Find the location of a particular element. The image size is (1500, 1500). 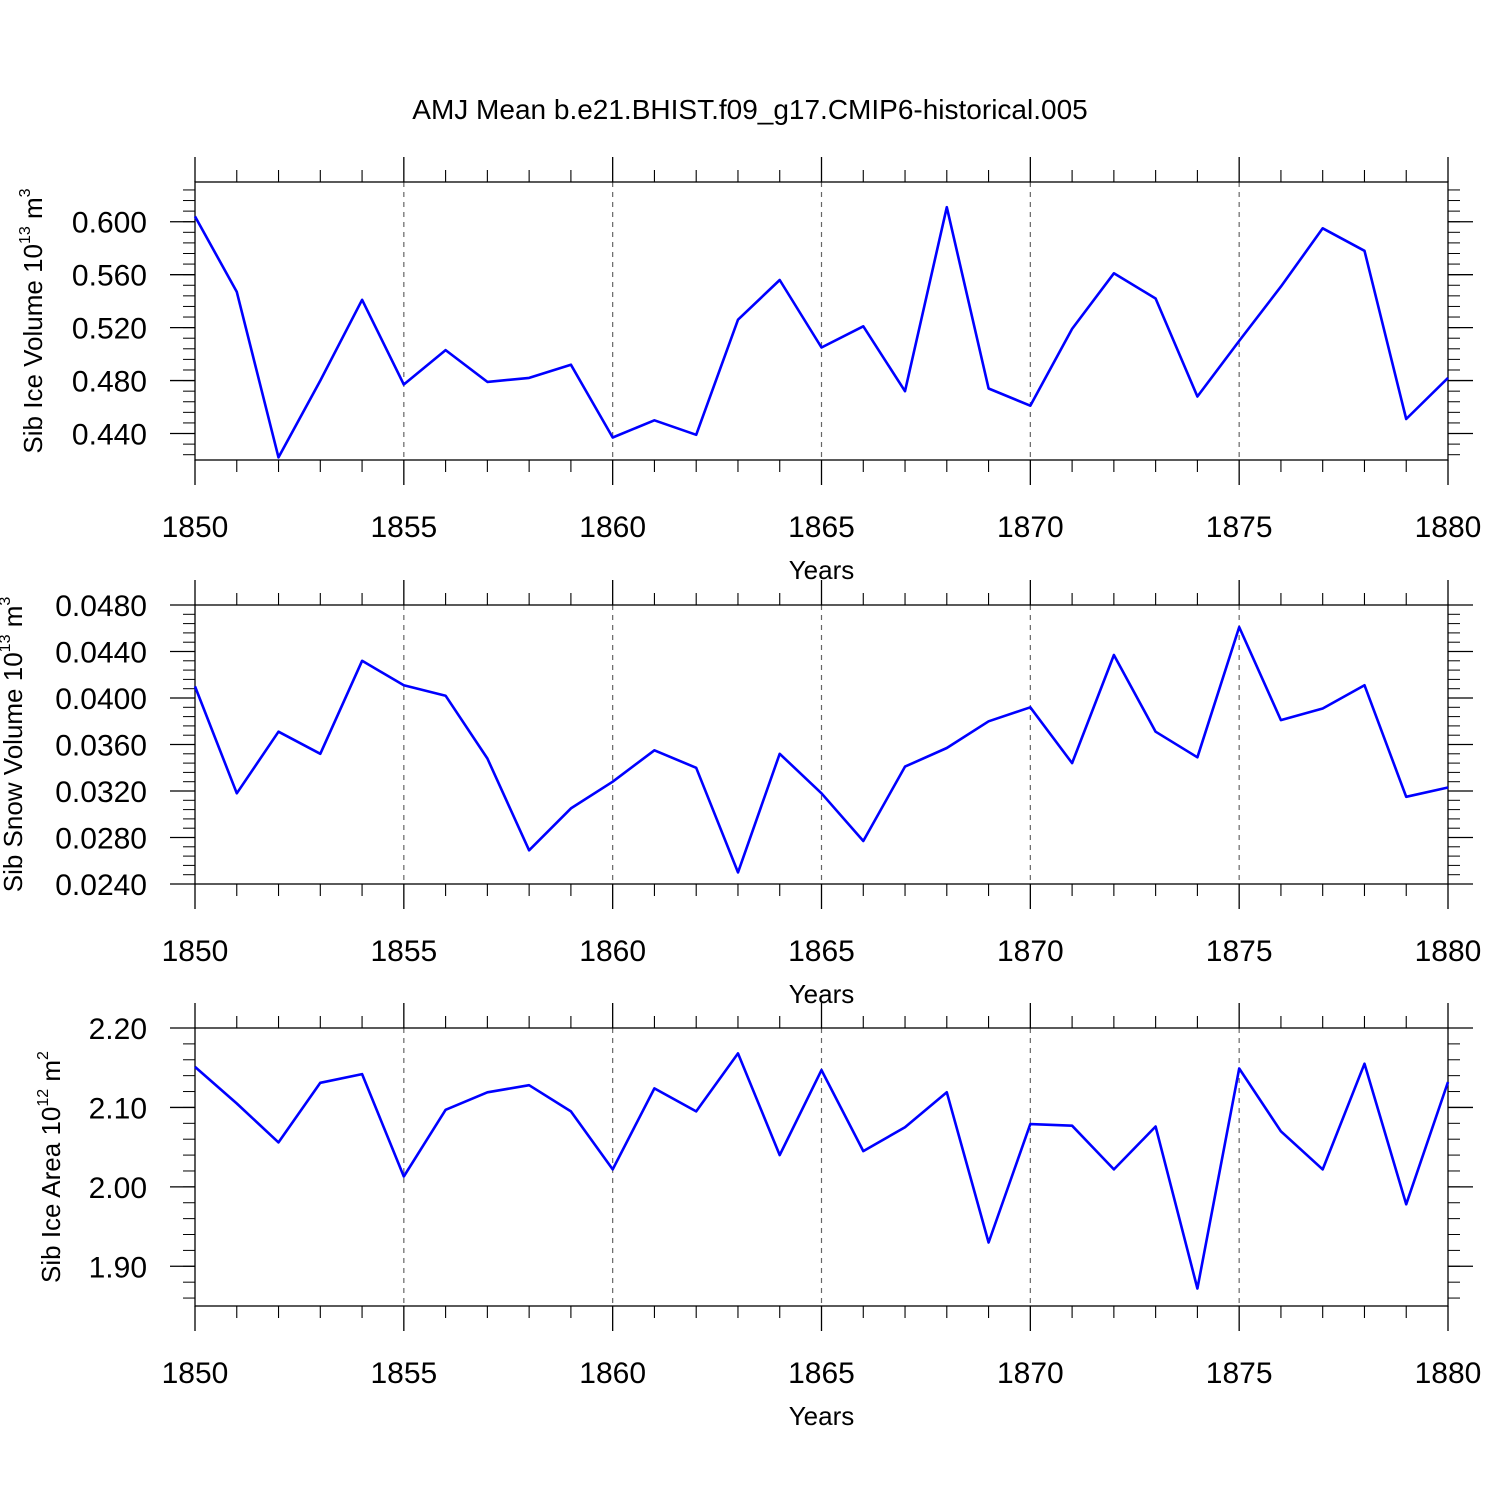

y-tick-label: 0.0440 is located at coordinates (101, 653).